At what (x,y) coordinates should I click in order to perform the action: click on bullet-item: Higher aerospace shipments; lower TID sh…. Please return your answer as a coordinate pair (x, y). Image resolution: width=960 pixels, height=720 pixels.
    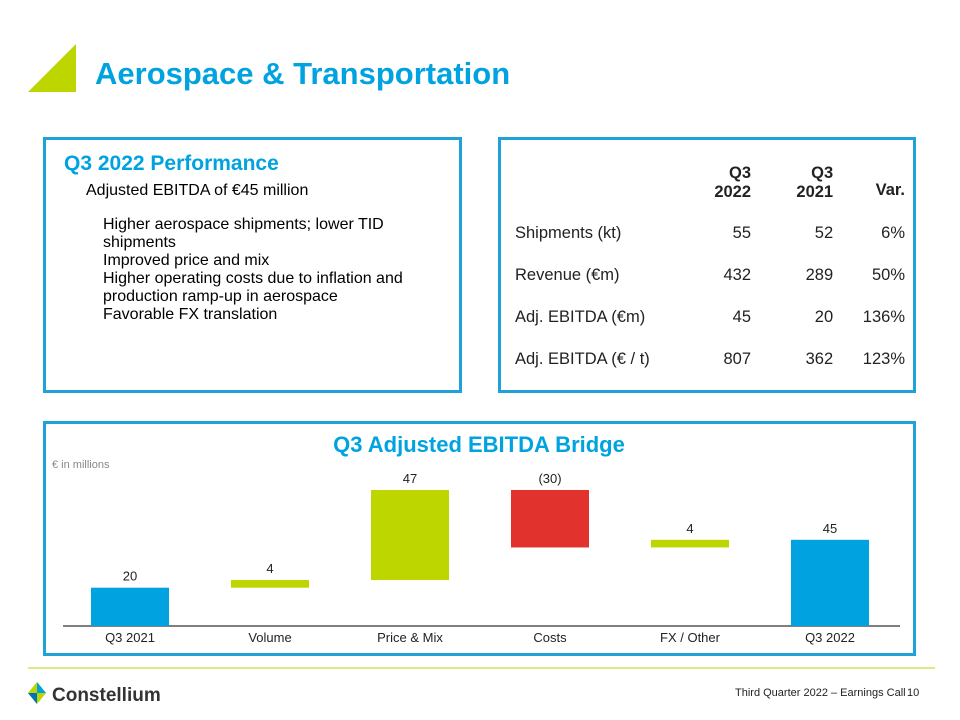
    Looking at the image, I should click on (243, 233).